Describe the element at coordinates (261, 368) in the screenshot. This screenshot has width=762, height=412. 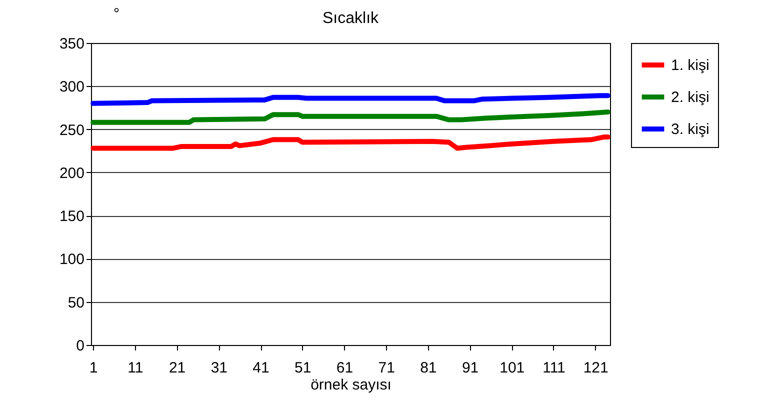
I see `x-tick-label: 41` at that location.